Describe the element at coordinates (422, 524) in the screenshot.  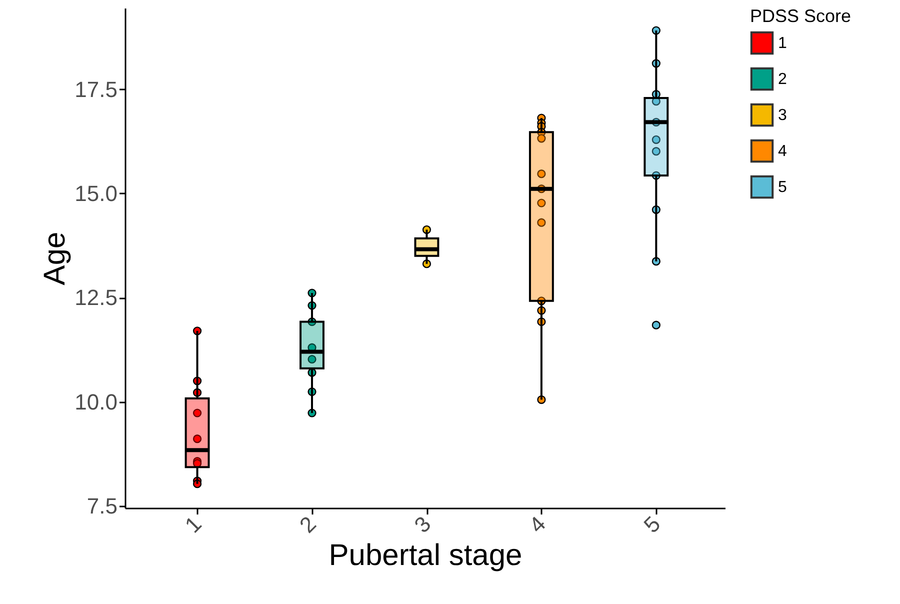
I see `x-tick-label: 3` at that location.